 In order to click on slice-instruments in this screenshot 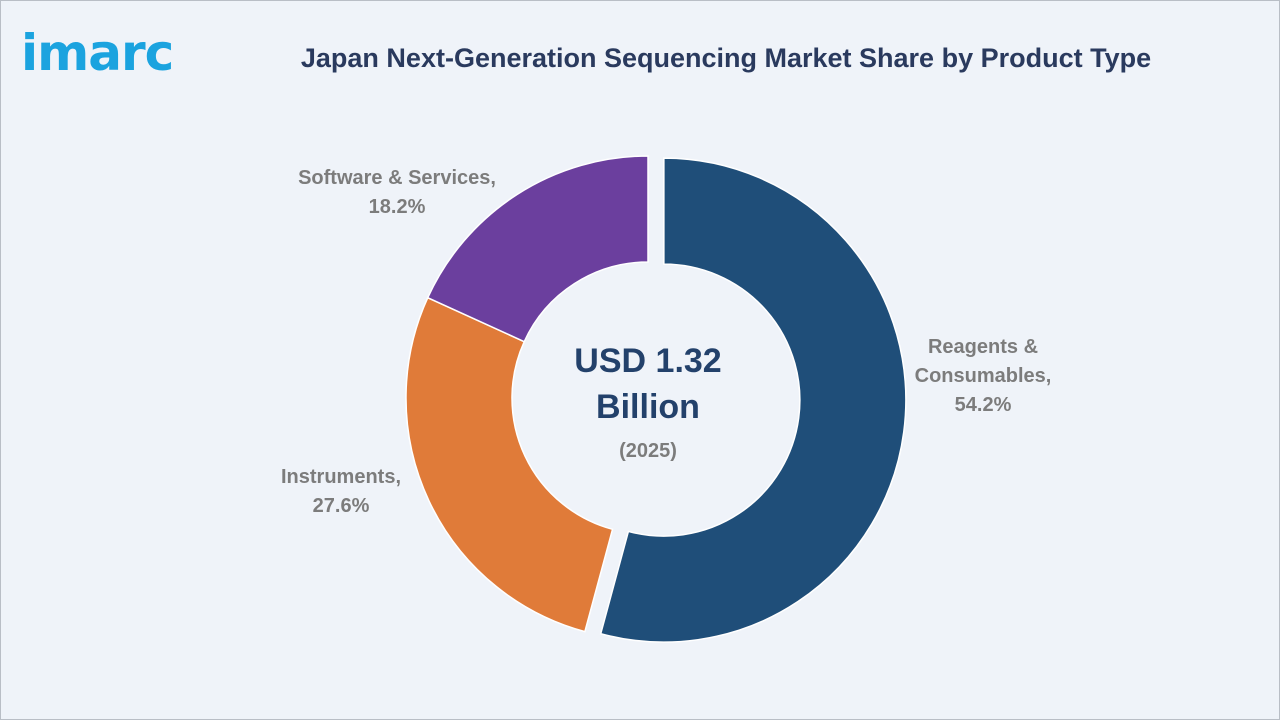, I will do `click(509, 464)`.